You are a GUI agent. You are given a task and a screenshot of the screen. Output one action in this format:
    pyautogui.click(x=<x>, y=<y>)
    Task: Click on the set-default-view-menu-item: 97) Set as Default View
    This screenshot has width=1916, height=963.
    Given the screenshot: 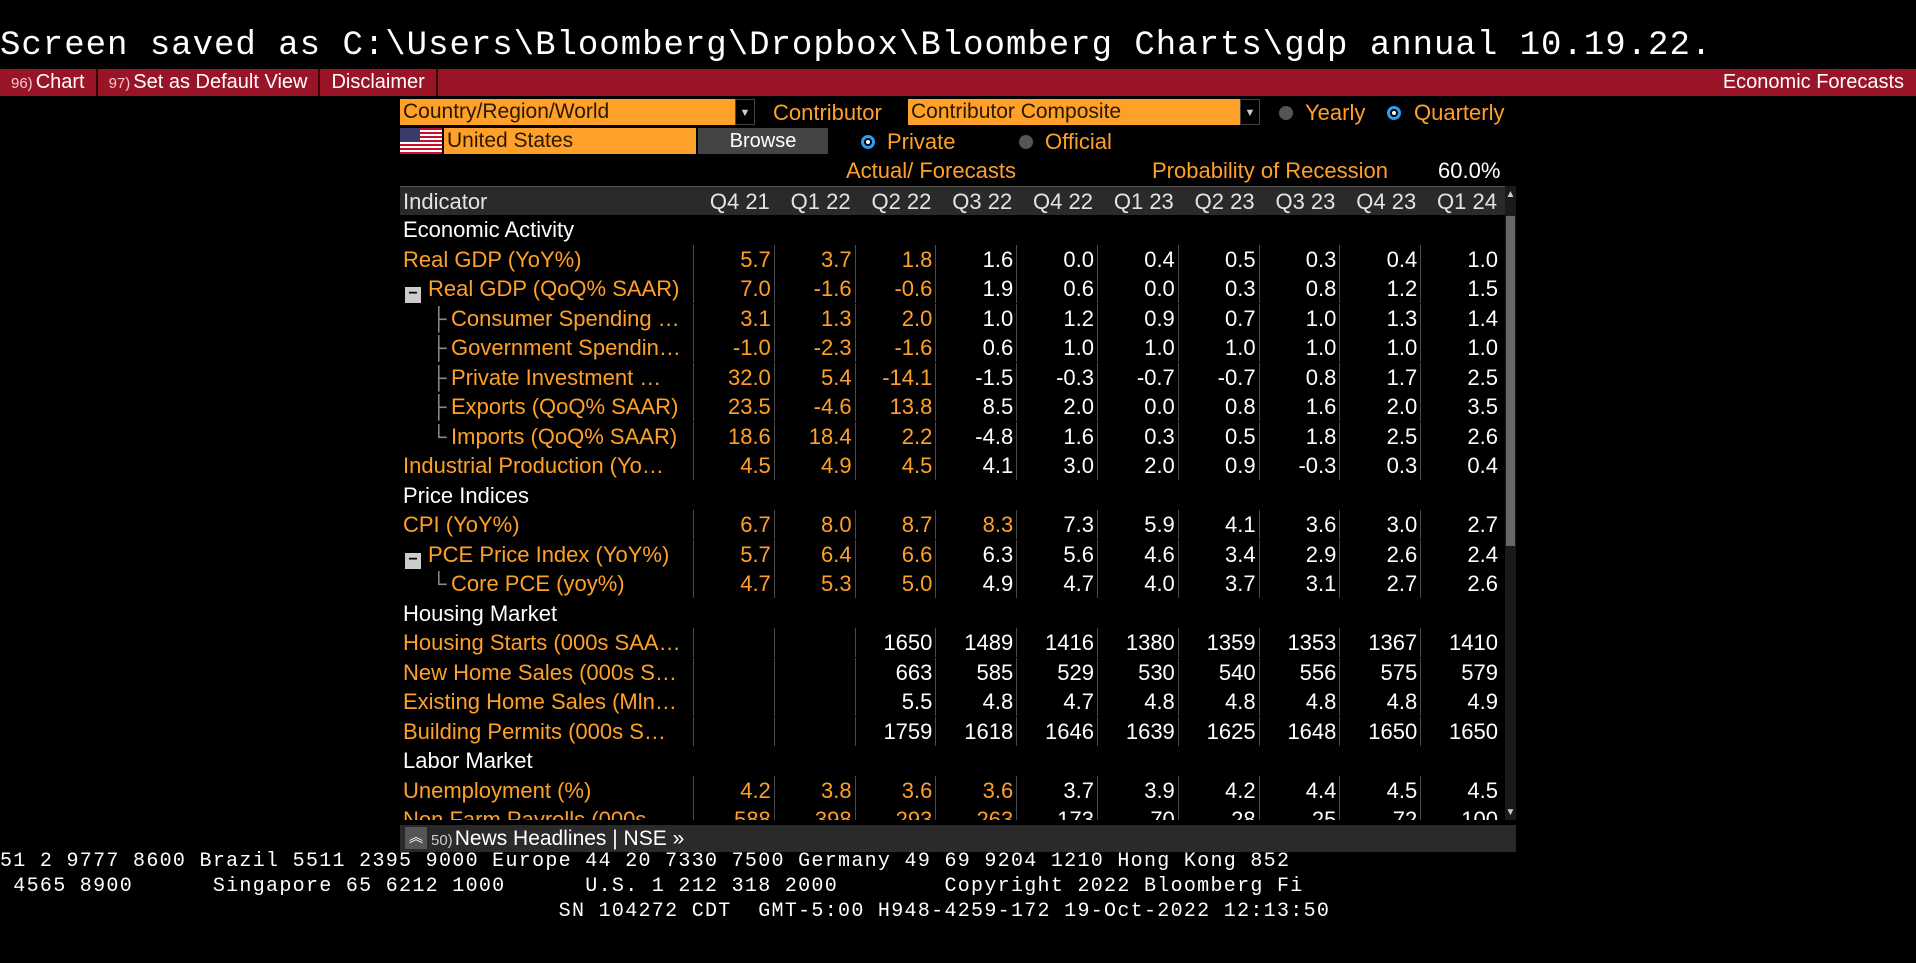 What is the action you would take?
    pyautogui.click(x=209, y=82)
    